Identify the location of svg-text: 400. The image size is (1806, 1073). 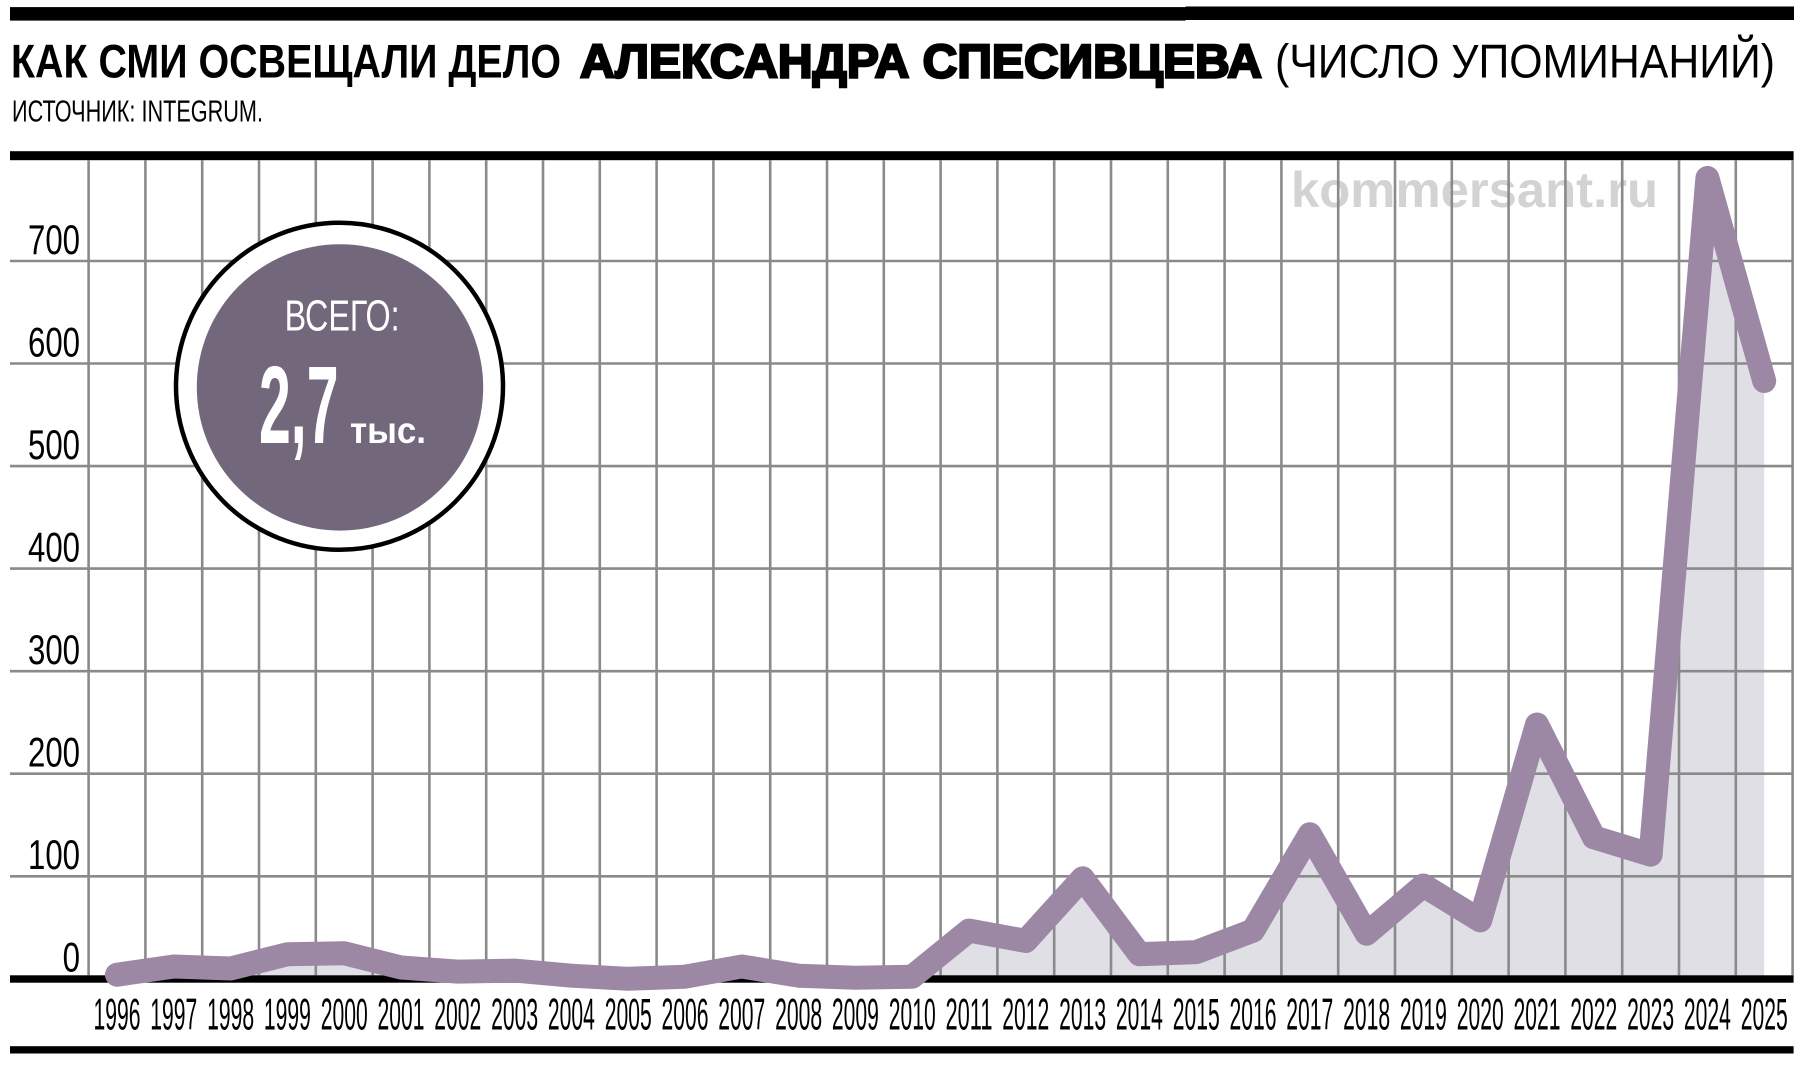
(54, 546).